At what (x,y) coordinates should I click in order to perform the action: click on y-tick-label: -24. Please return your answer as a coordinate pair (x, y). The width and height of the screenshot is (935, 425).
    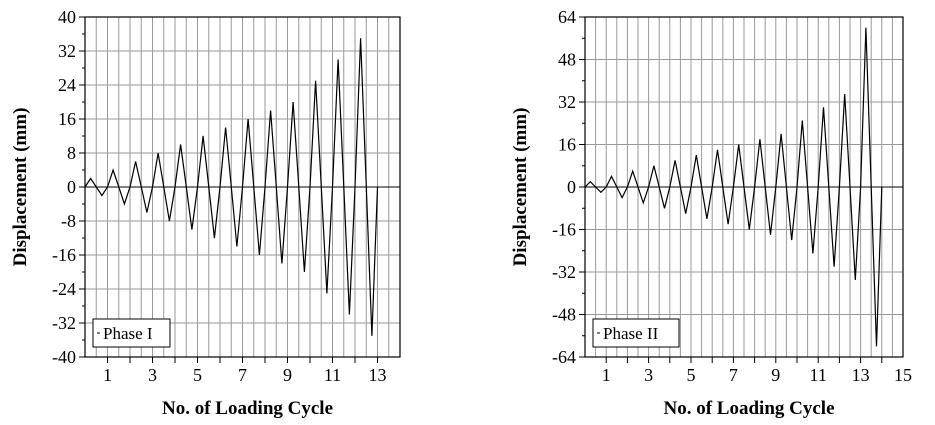
    Looking at the image, I should click on (64, 289).